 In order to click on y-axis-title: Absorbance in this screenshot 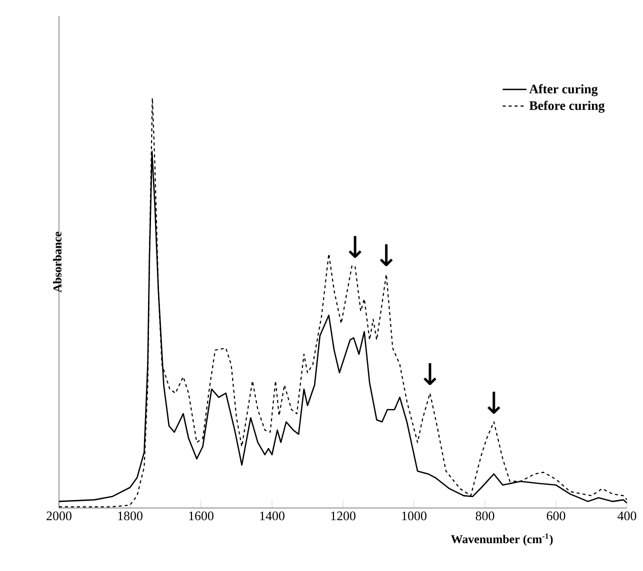, I will do `click(57, 262)`.